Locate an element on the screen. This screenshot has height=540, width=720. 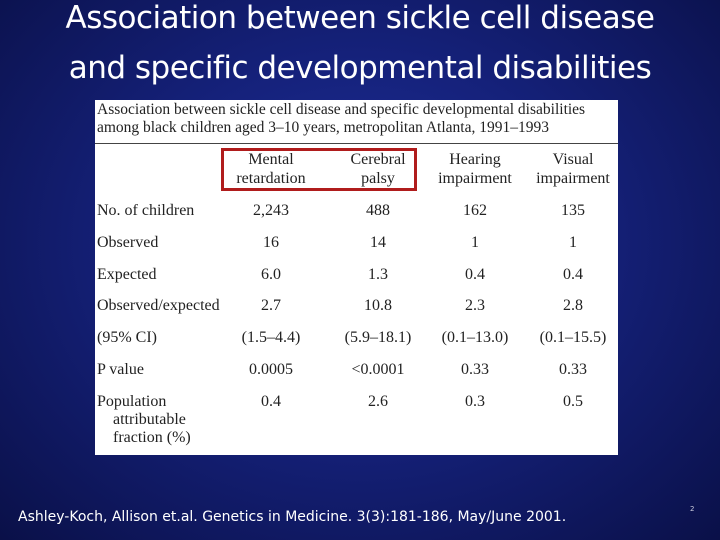
column-header: Cerebral is located at coordinates (378, 159).